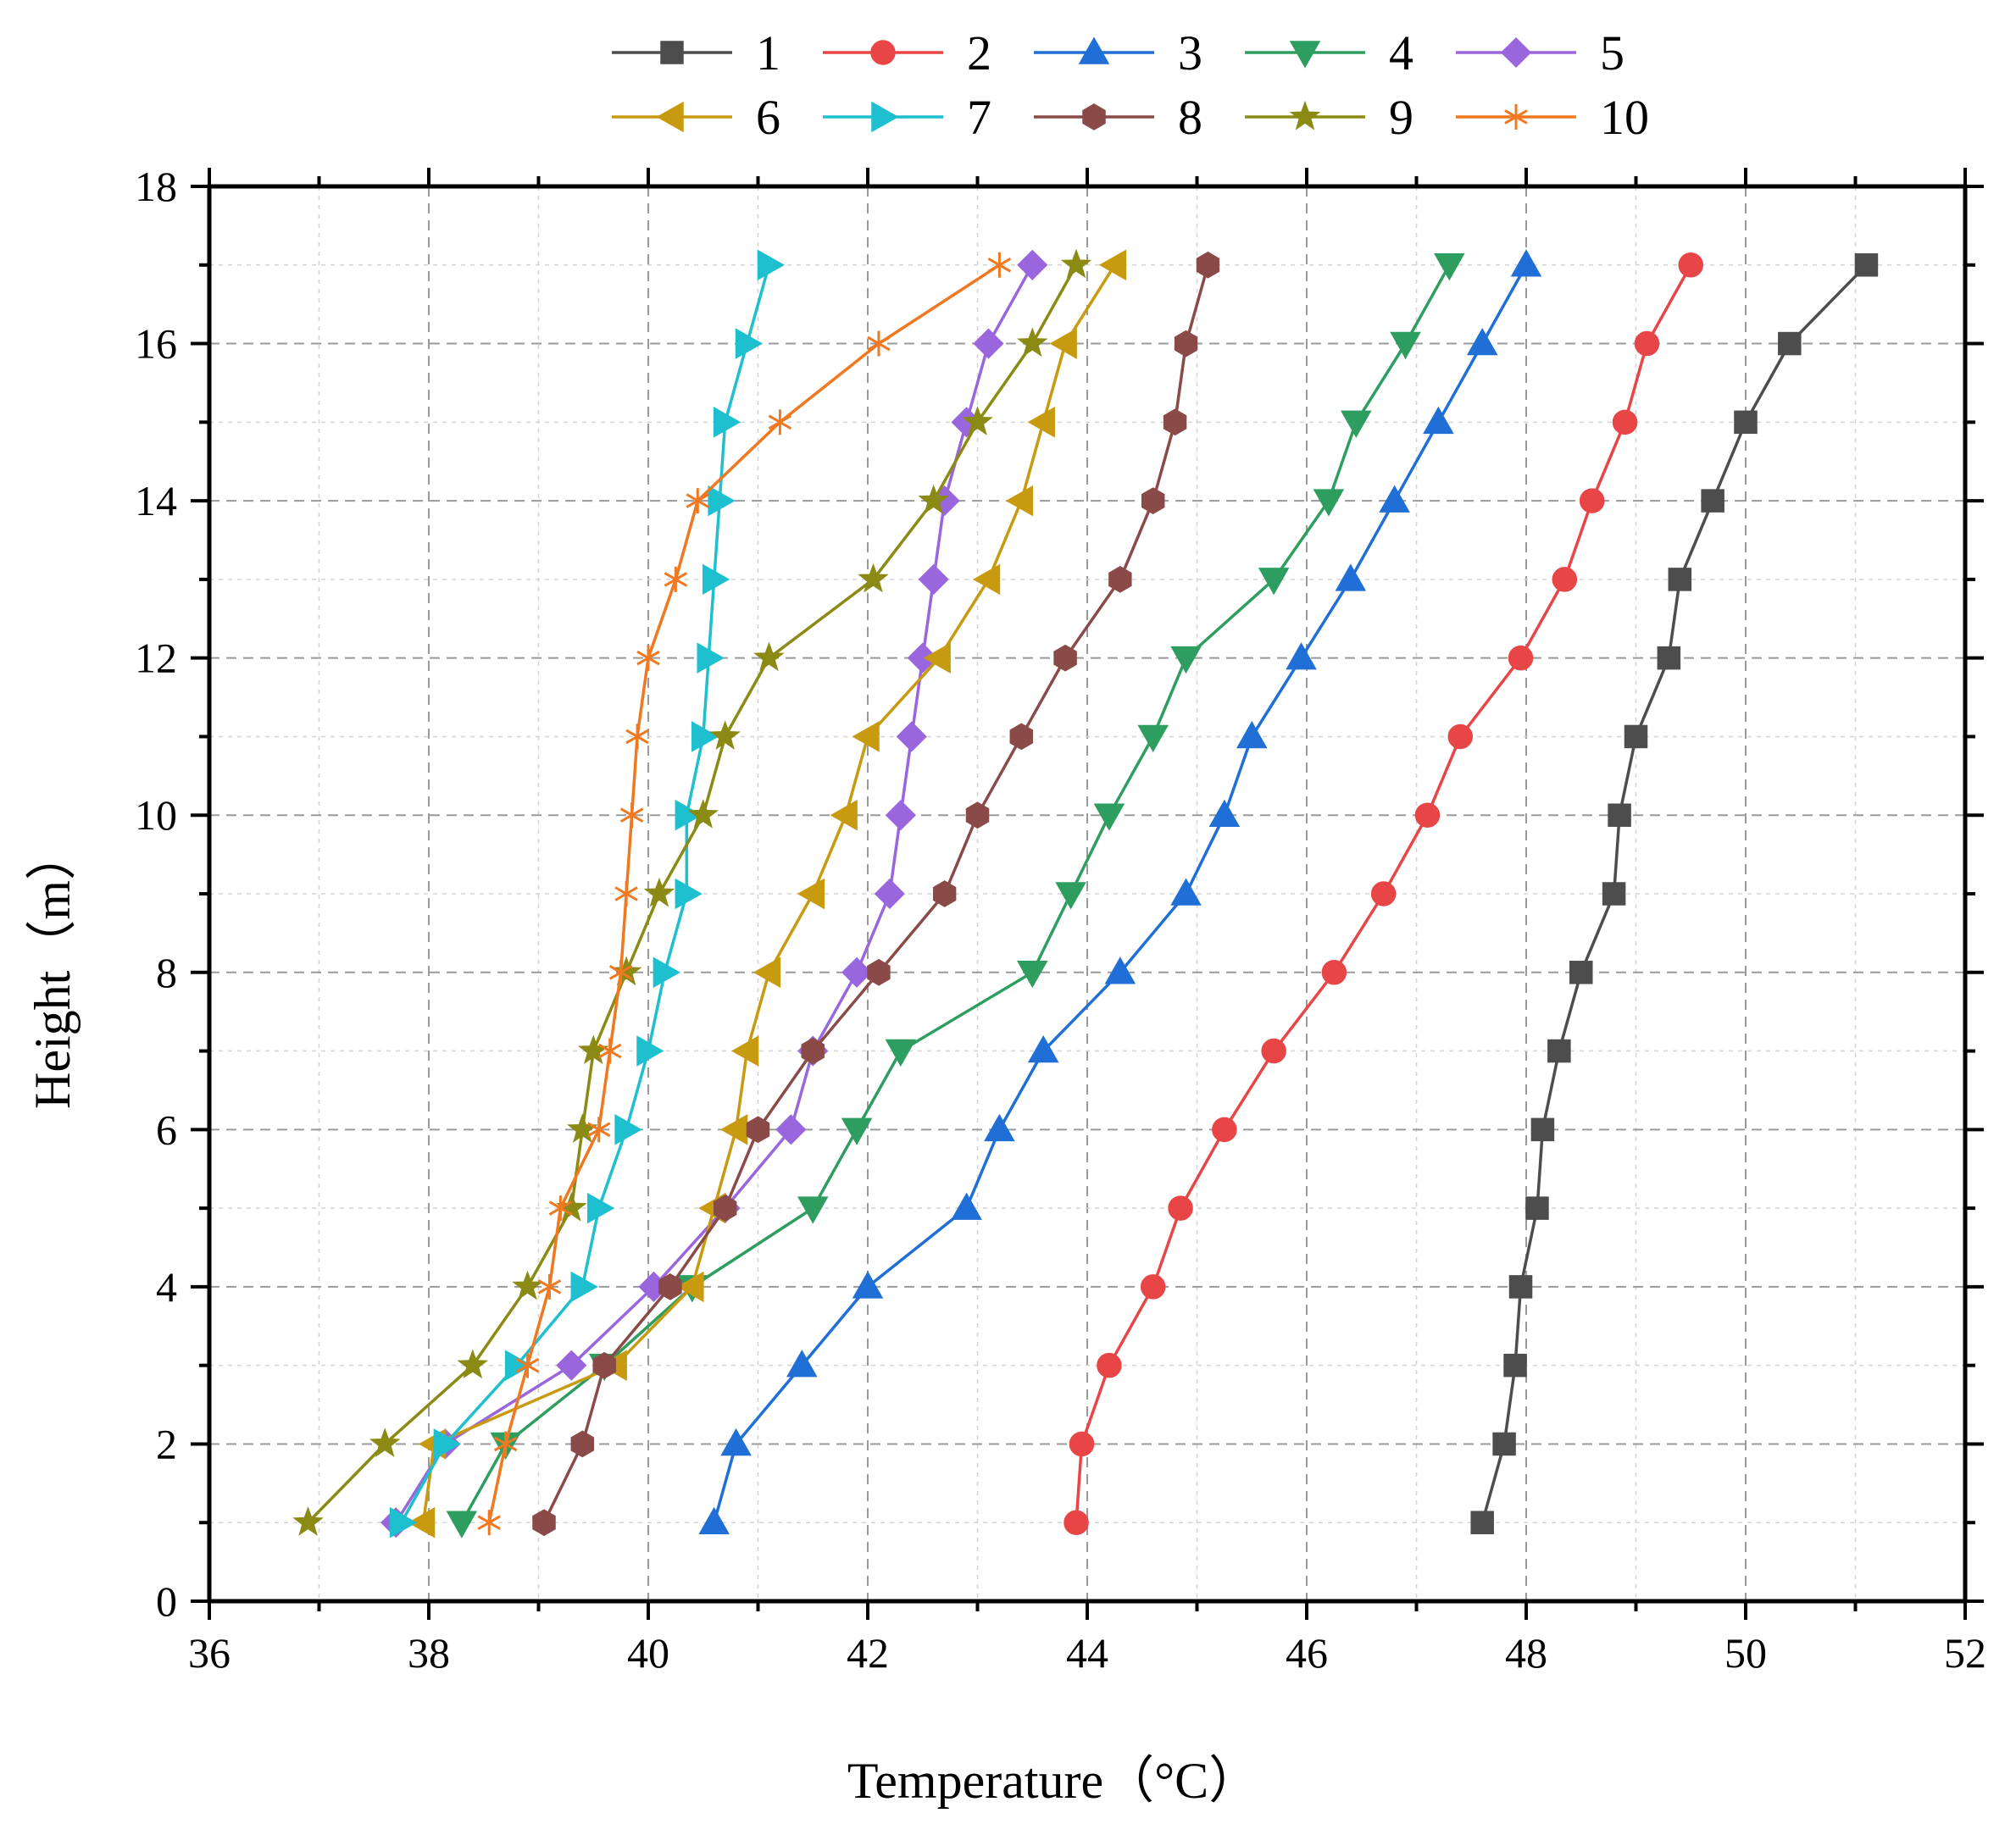 This screenshot has height=1824, width=2016. What do you see at coordinates (1307, 1653) in the screenshot?
I see `x-tick-label: 46` at bounding box center [1307, 1653].